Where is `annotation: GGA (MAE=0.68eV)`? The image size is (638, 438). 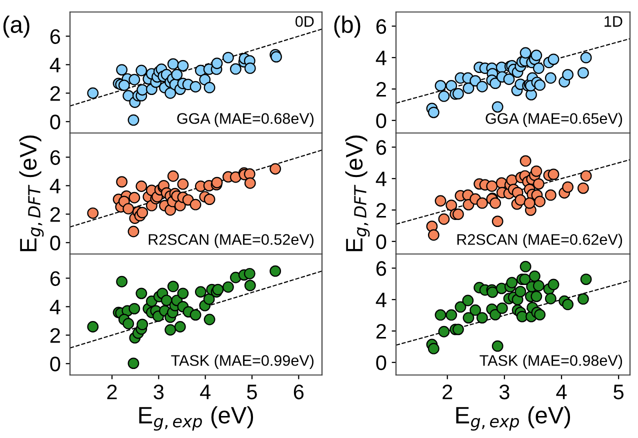 annotation: GGA (MAE=0.68eV) is located at coordinates (245, 119).